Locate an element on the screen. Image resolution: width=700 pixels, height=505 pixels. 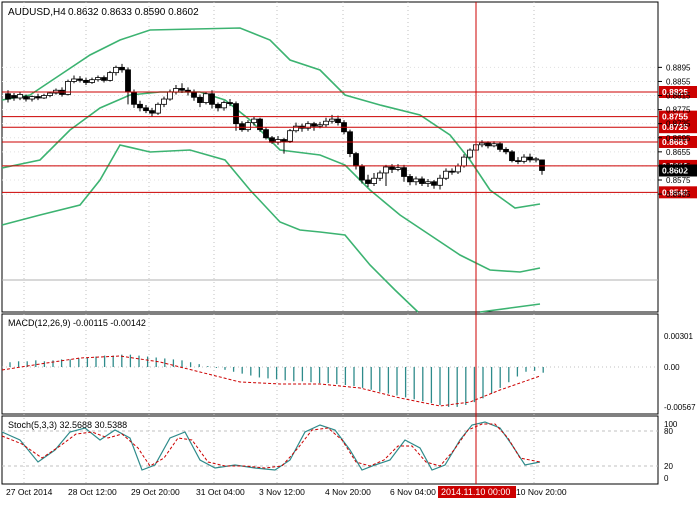
symbol-label: AUDUSD,H4 is located at coordinates (37, 12).